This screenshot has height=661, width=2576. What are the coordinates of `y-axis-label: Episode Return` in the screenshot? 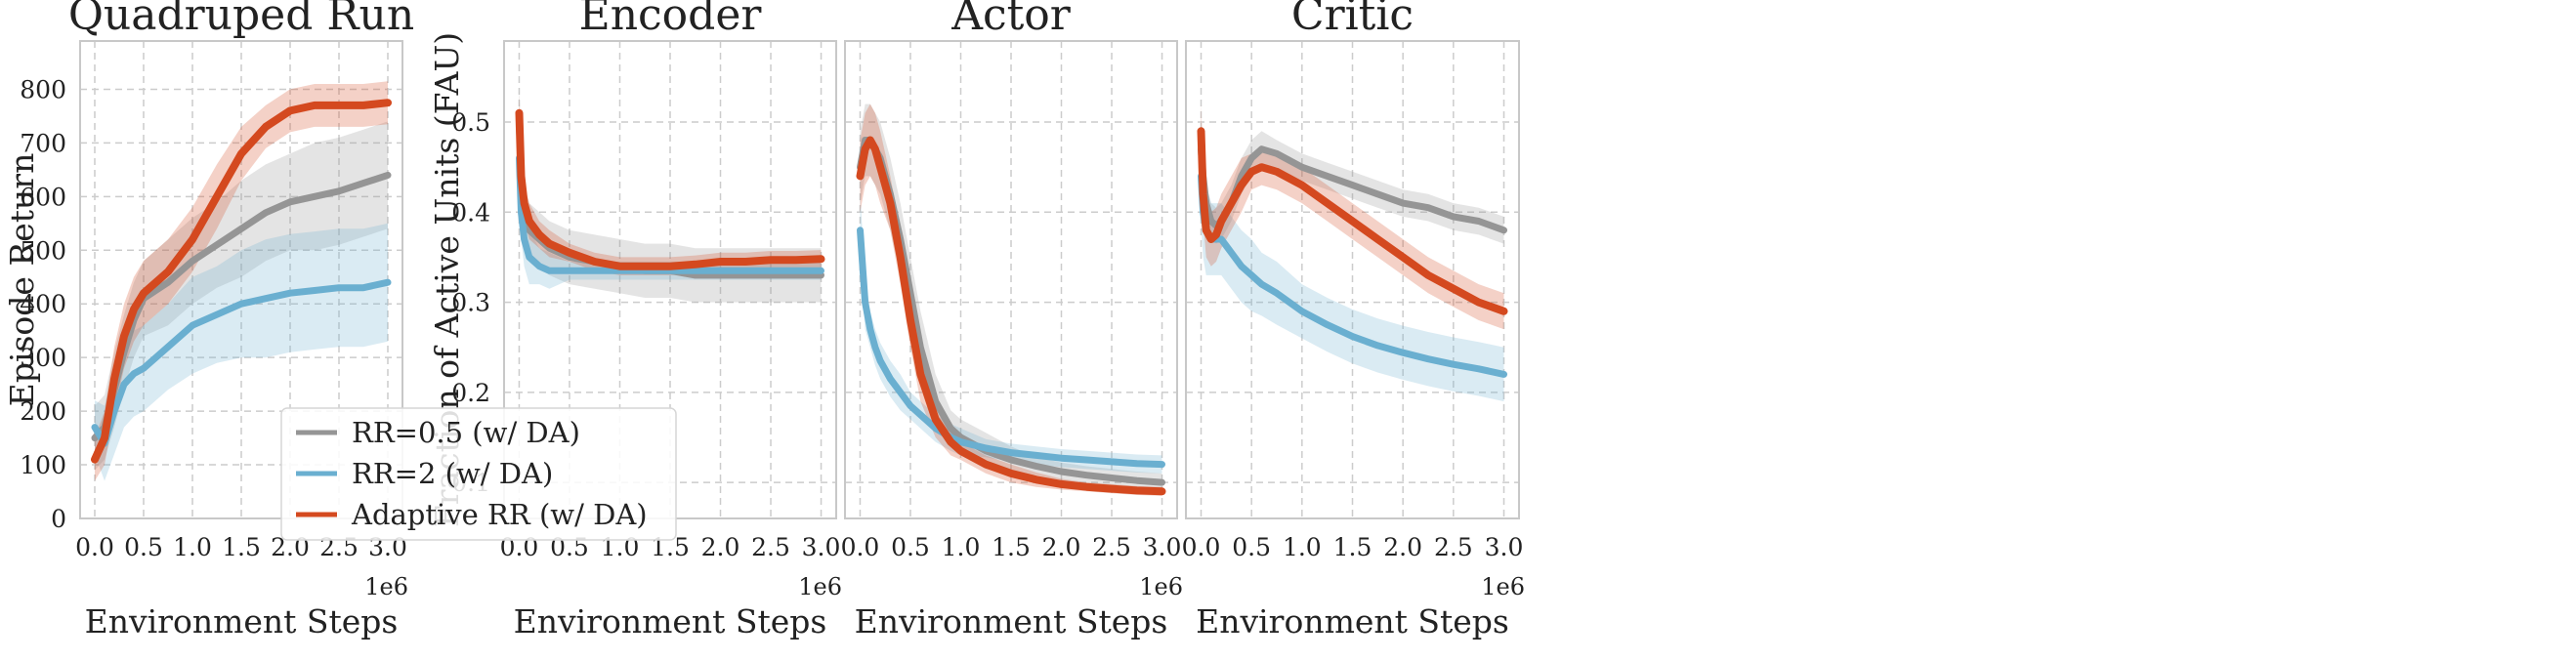 It's located at (22, 280).